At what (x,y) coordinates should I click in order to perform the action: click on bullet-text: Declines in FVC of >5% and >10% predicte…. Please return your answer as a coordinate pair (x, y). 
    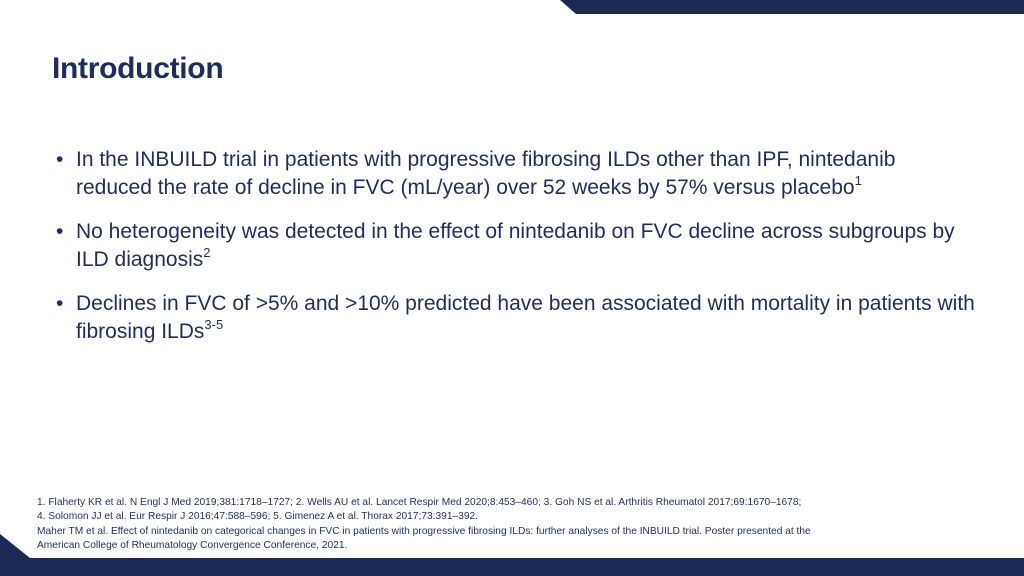
    Looking at the image, I should click on (525, 317).